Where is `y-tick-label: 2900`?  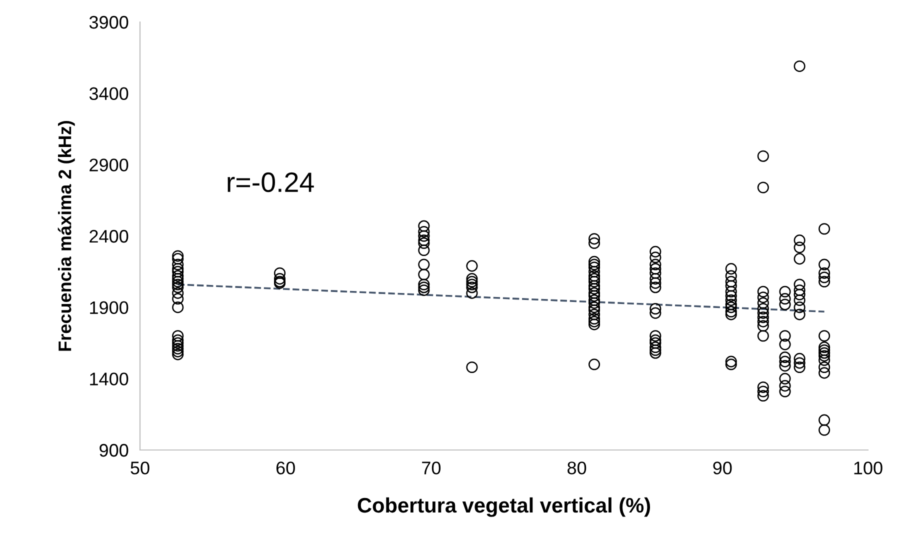 y-tick-label: 2900 is located at coordinates (109, 165).